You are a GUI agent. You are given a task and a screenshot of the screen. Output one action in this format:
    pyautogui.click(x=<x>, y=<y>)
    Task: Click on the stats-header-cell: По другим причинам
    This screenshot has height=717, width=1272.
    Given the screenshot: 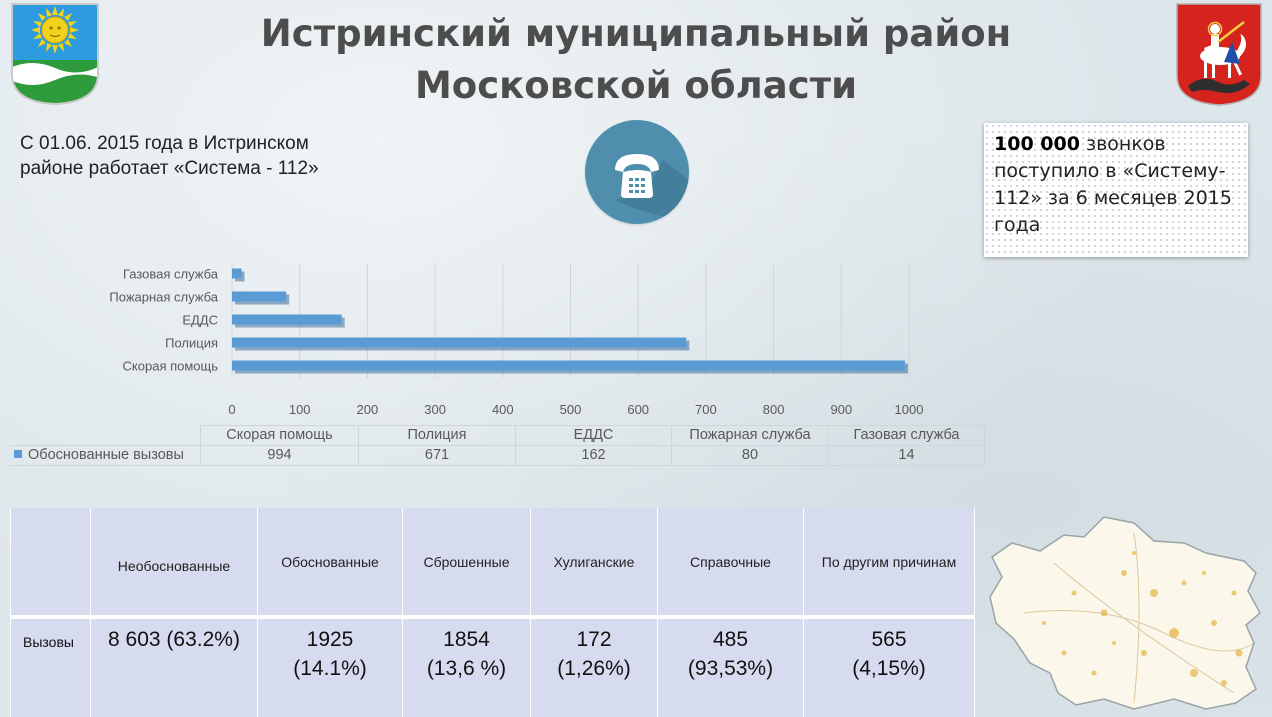 What is the action you would take?
    pyautogui.click(x=889, y=562)
    